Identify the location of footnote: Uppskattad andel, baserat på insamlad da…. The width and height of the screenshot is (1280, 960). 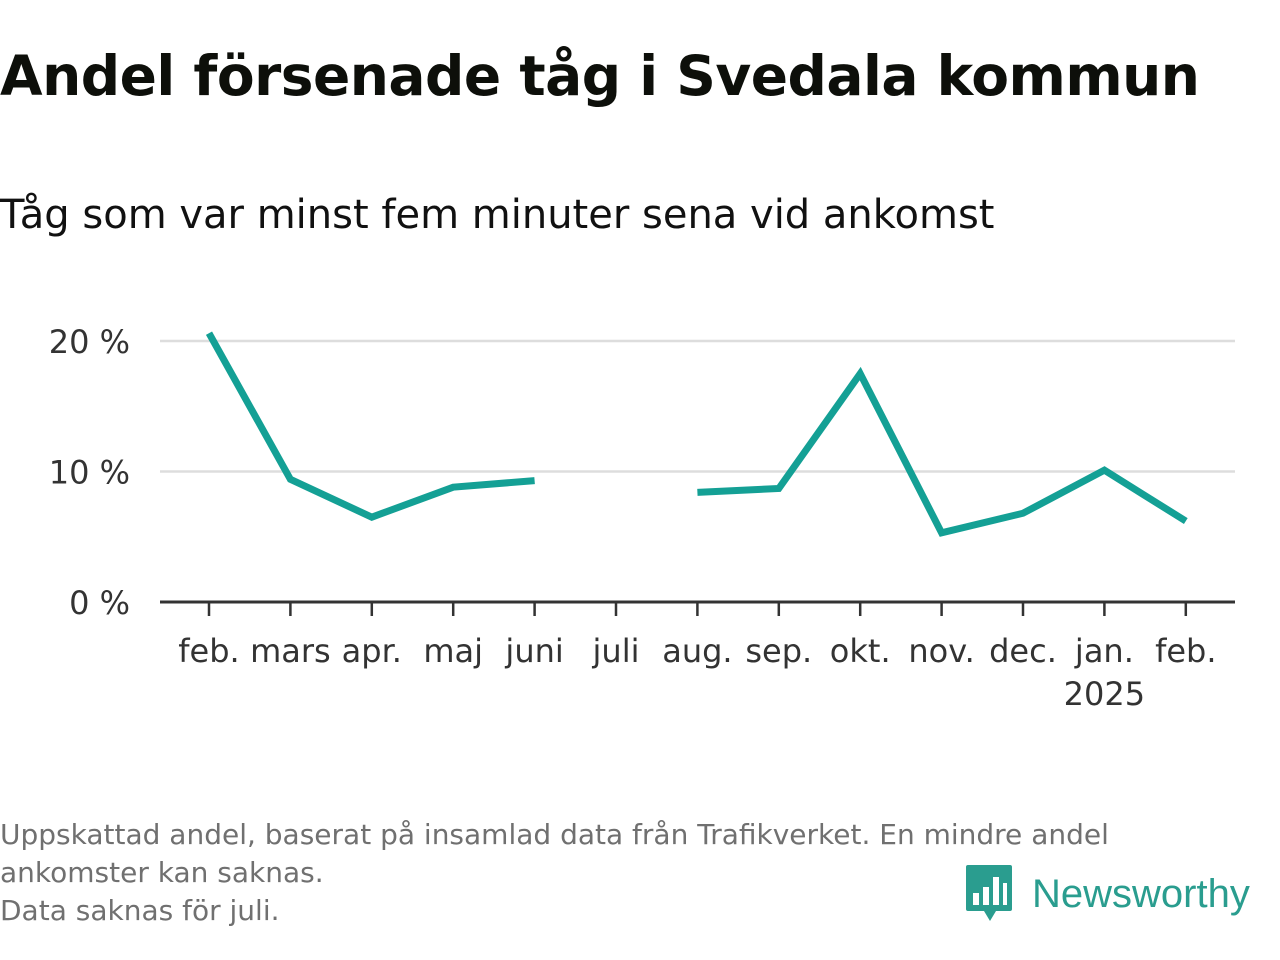
(635, 873).